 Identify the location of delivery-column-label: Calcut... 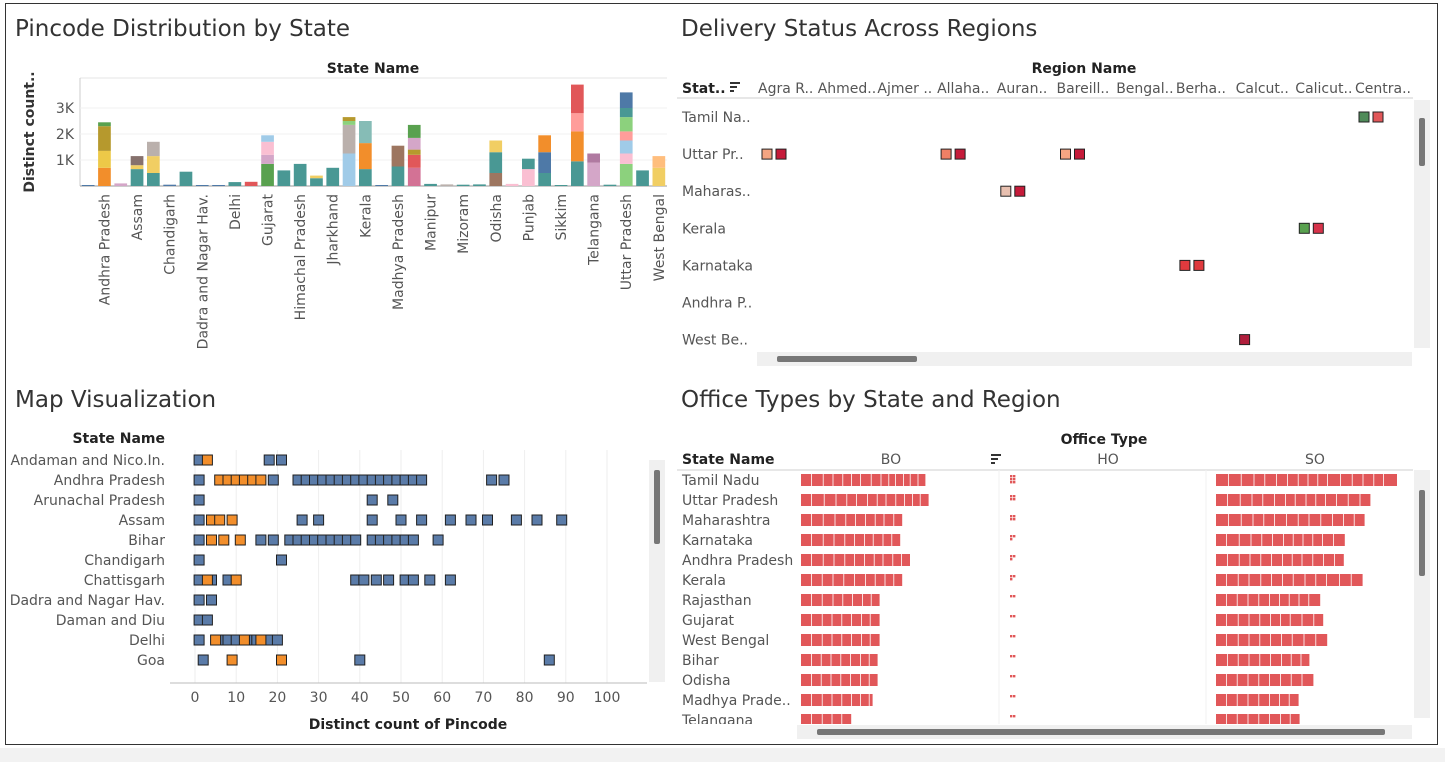
(1262, 89).